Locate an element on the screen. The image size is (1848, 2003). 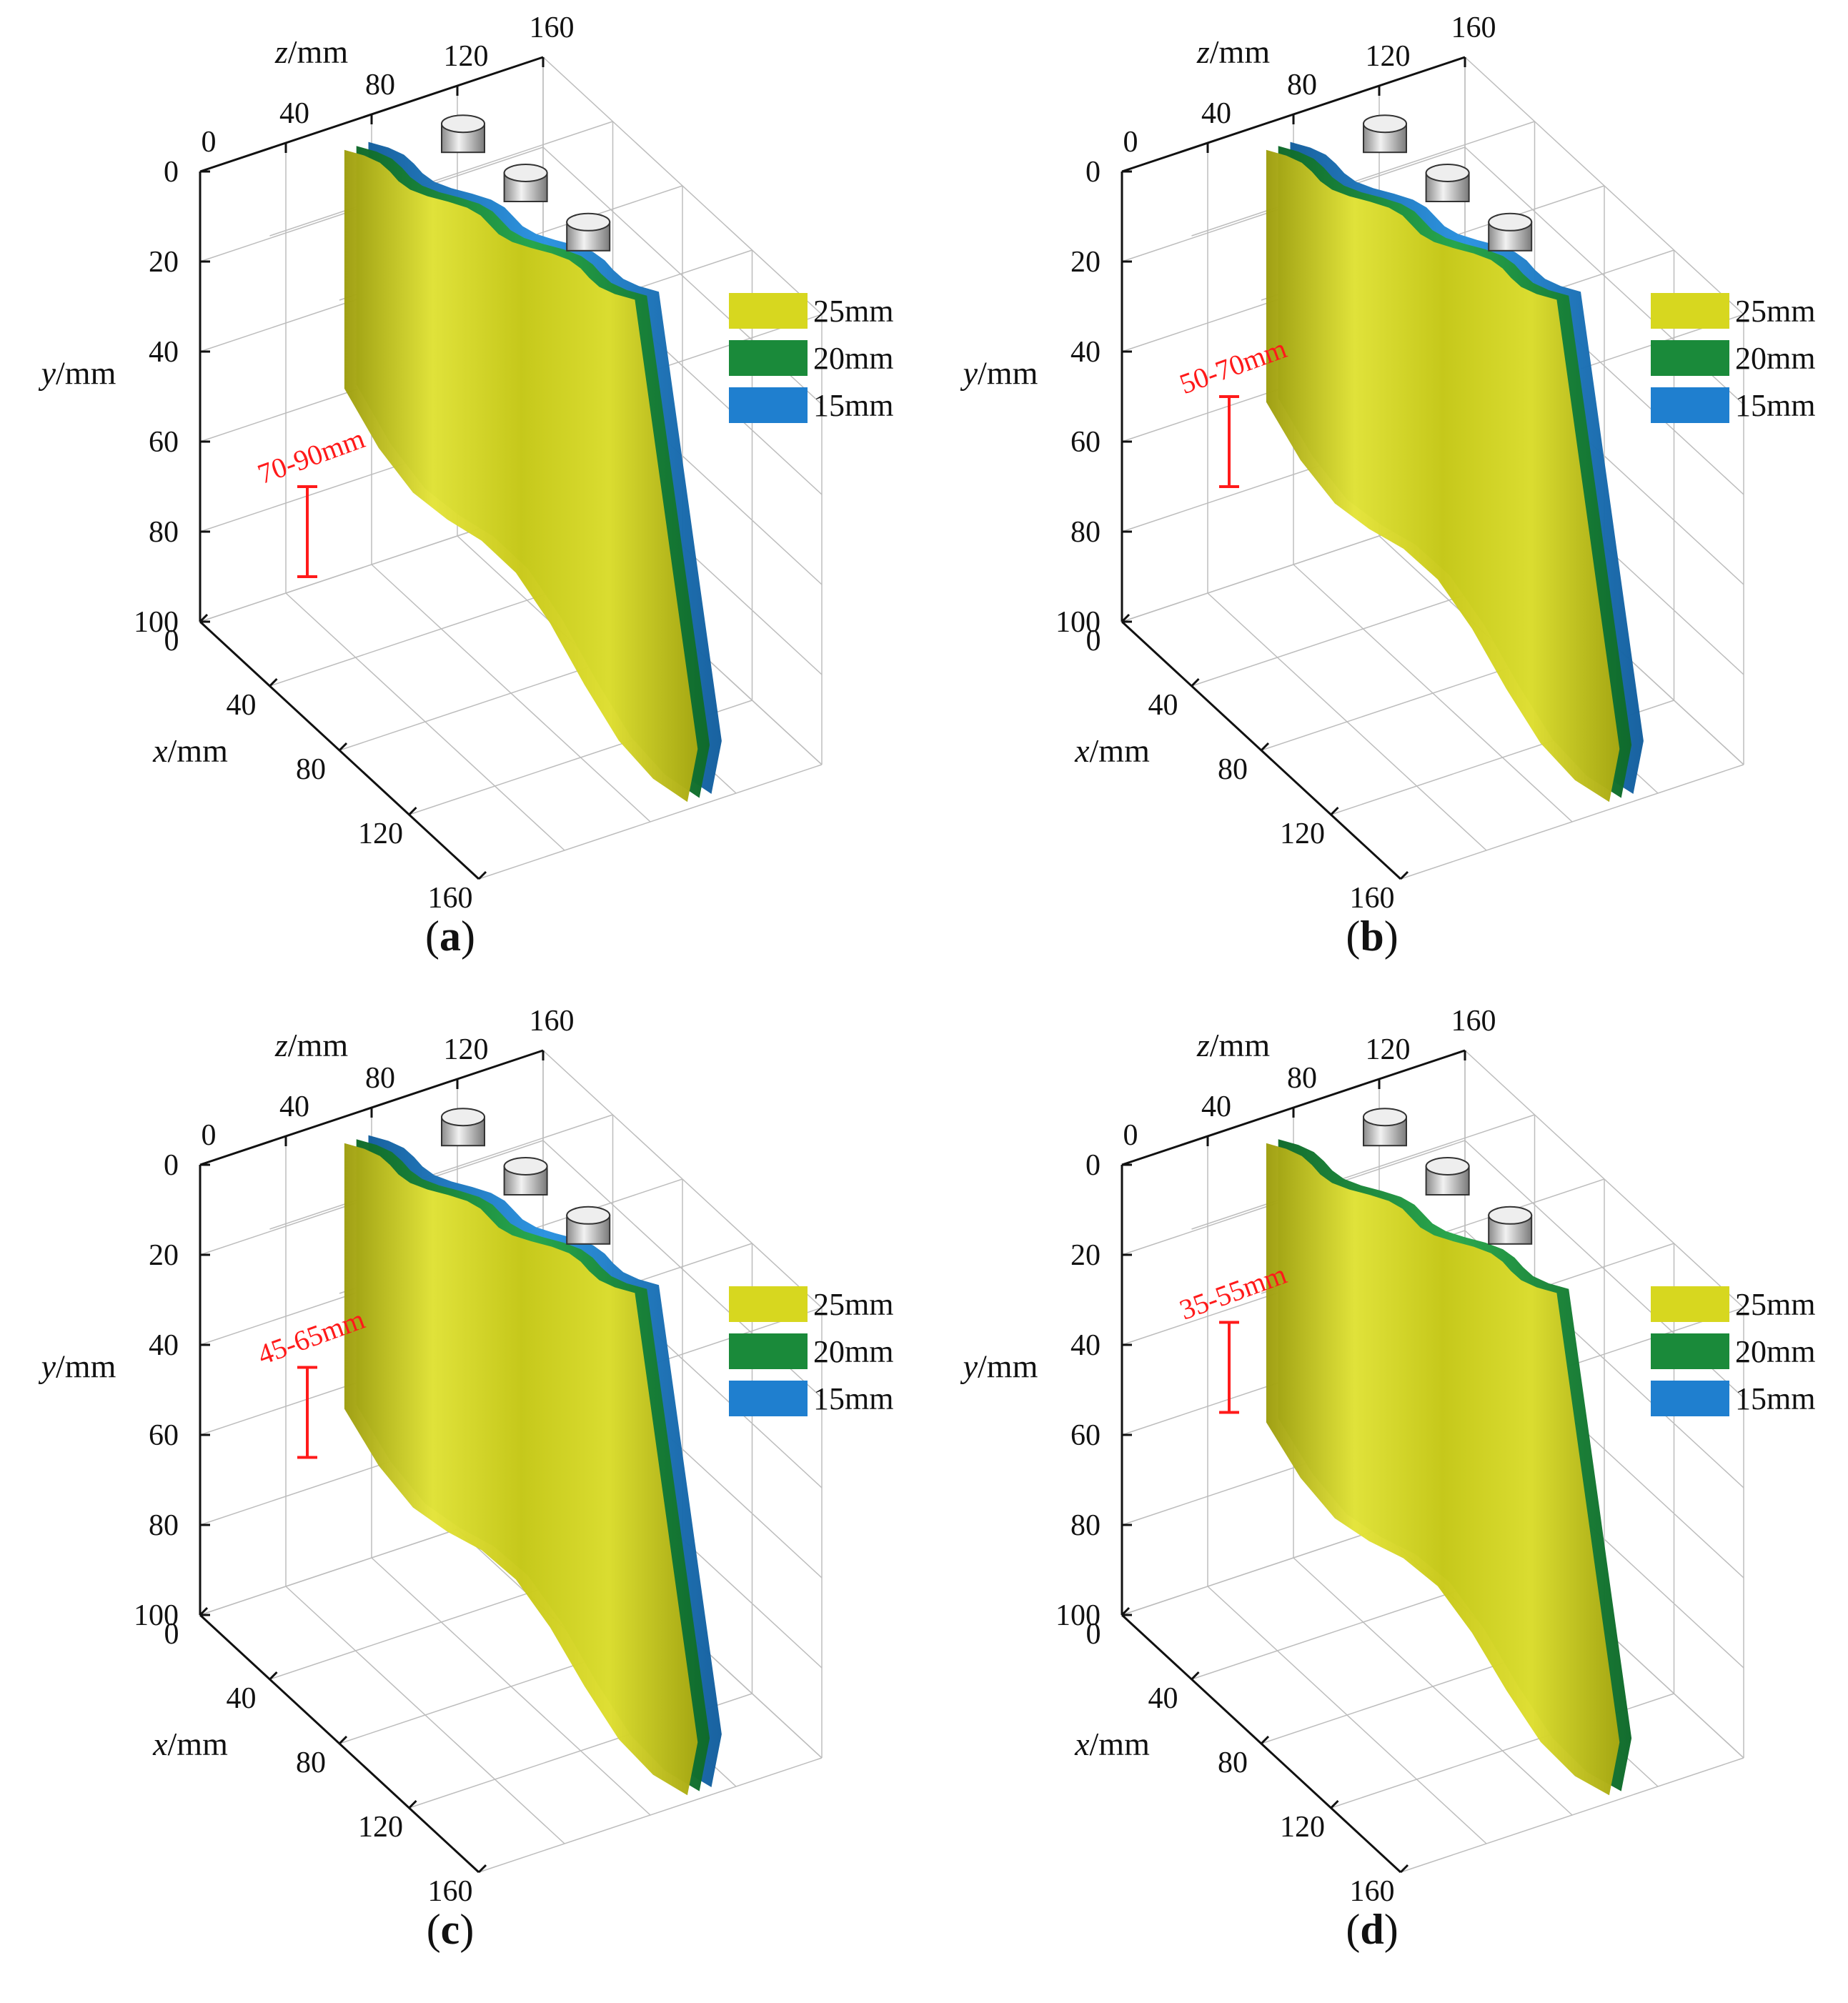
x-tick-label: 120 is located at coordinates (1302, 833).